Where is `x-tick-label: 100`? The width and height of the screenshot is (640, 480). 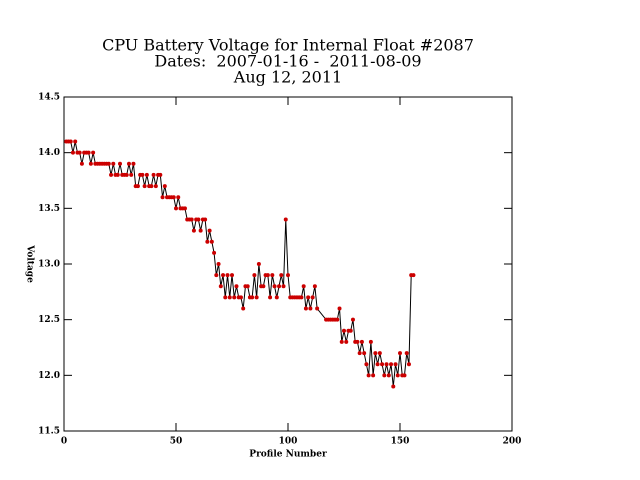
x-tick-label: 100 is located at coordinates (288, 442).